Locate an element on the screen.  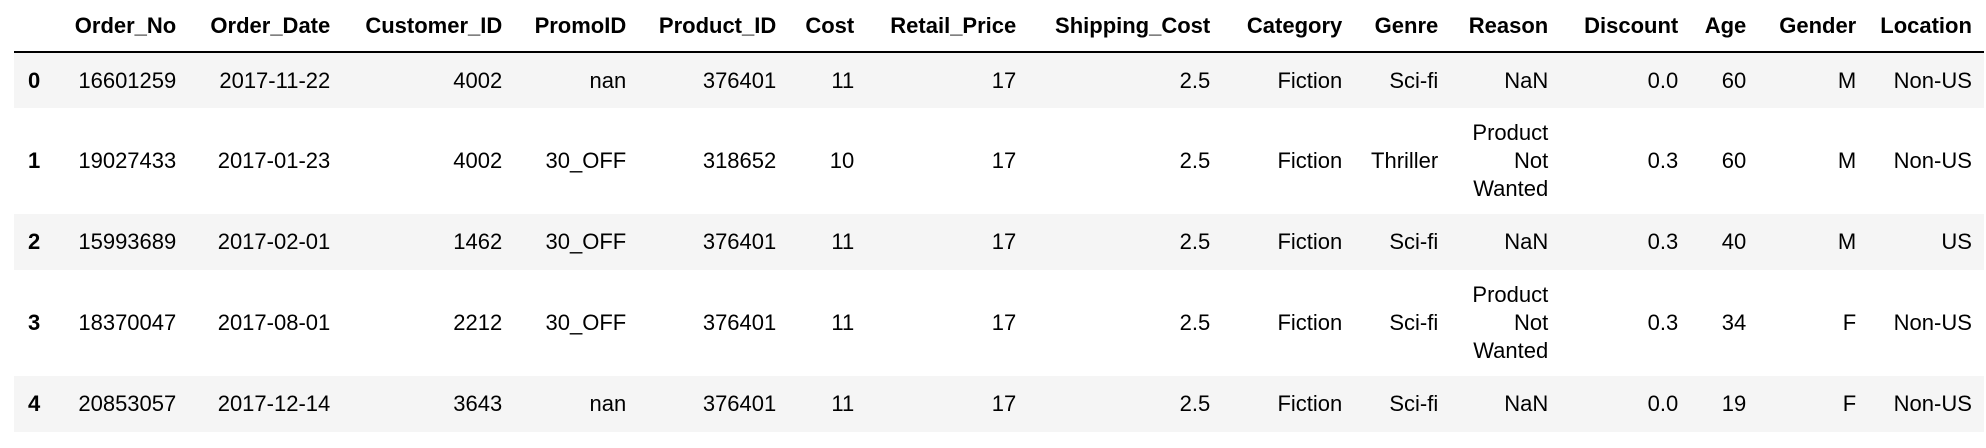
column-header: Customer_ID is located at coordinates (428, 26).